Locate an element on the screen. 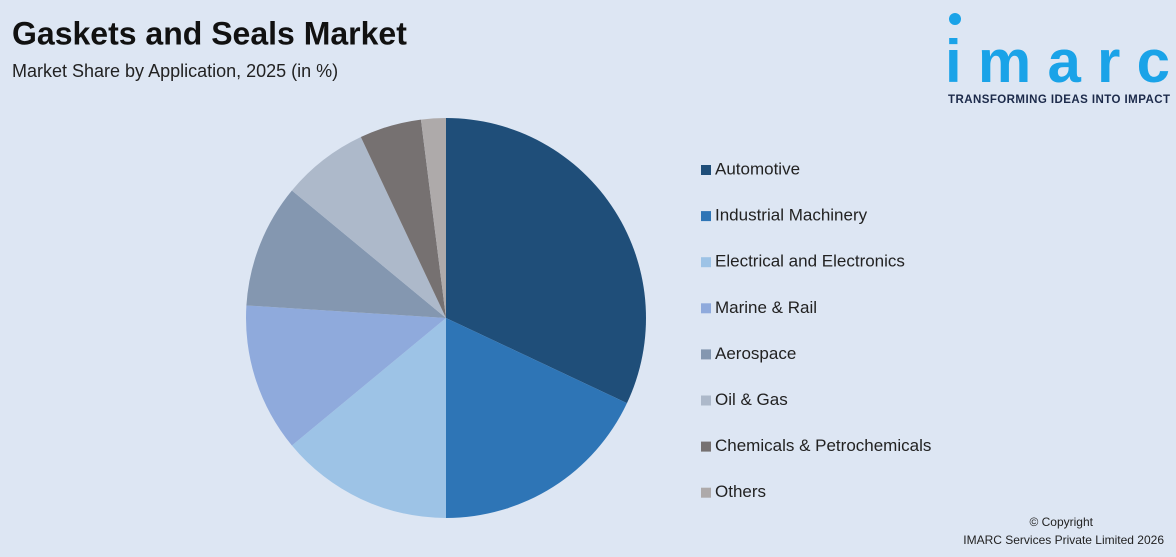  legend-label: Chemicals & Petrochemicals is located at coordinates (823, 445).